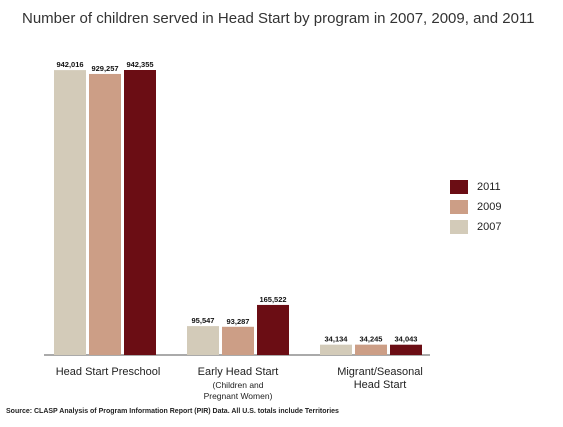 The width and height of the screenshot is (563, 427). Describe the element at coordinates (371, 339) in the screenshot. I see `data-label-migrant-seasonal-head-start-2009: 34,245` at that location.